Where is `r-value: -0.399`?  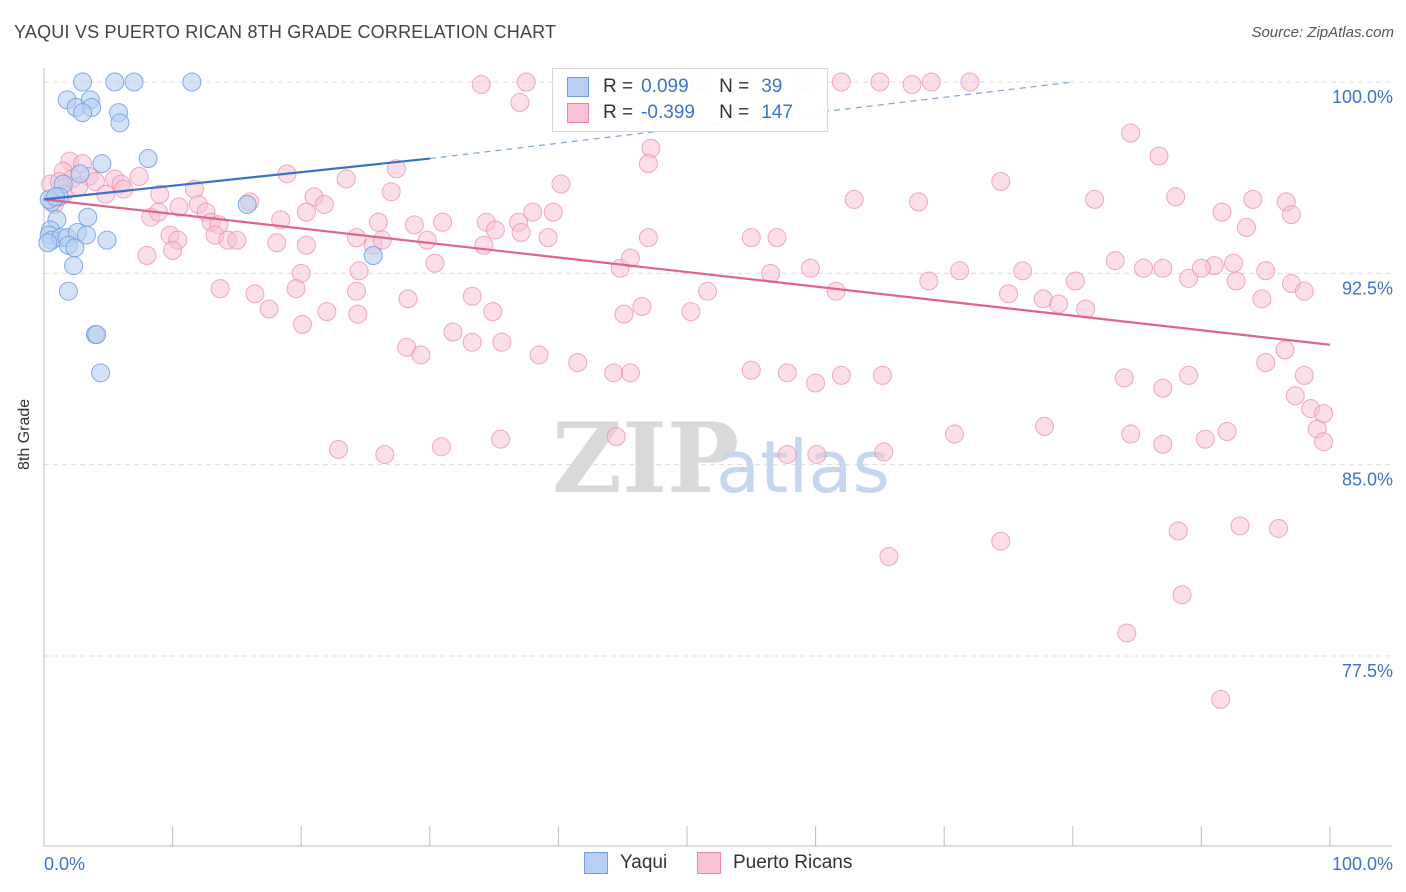 r-value: -0.399 is located at coordinates (668, 112).